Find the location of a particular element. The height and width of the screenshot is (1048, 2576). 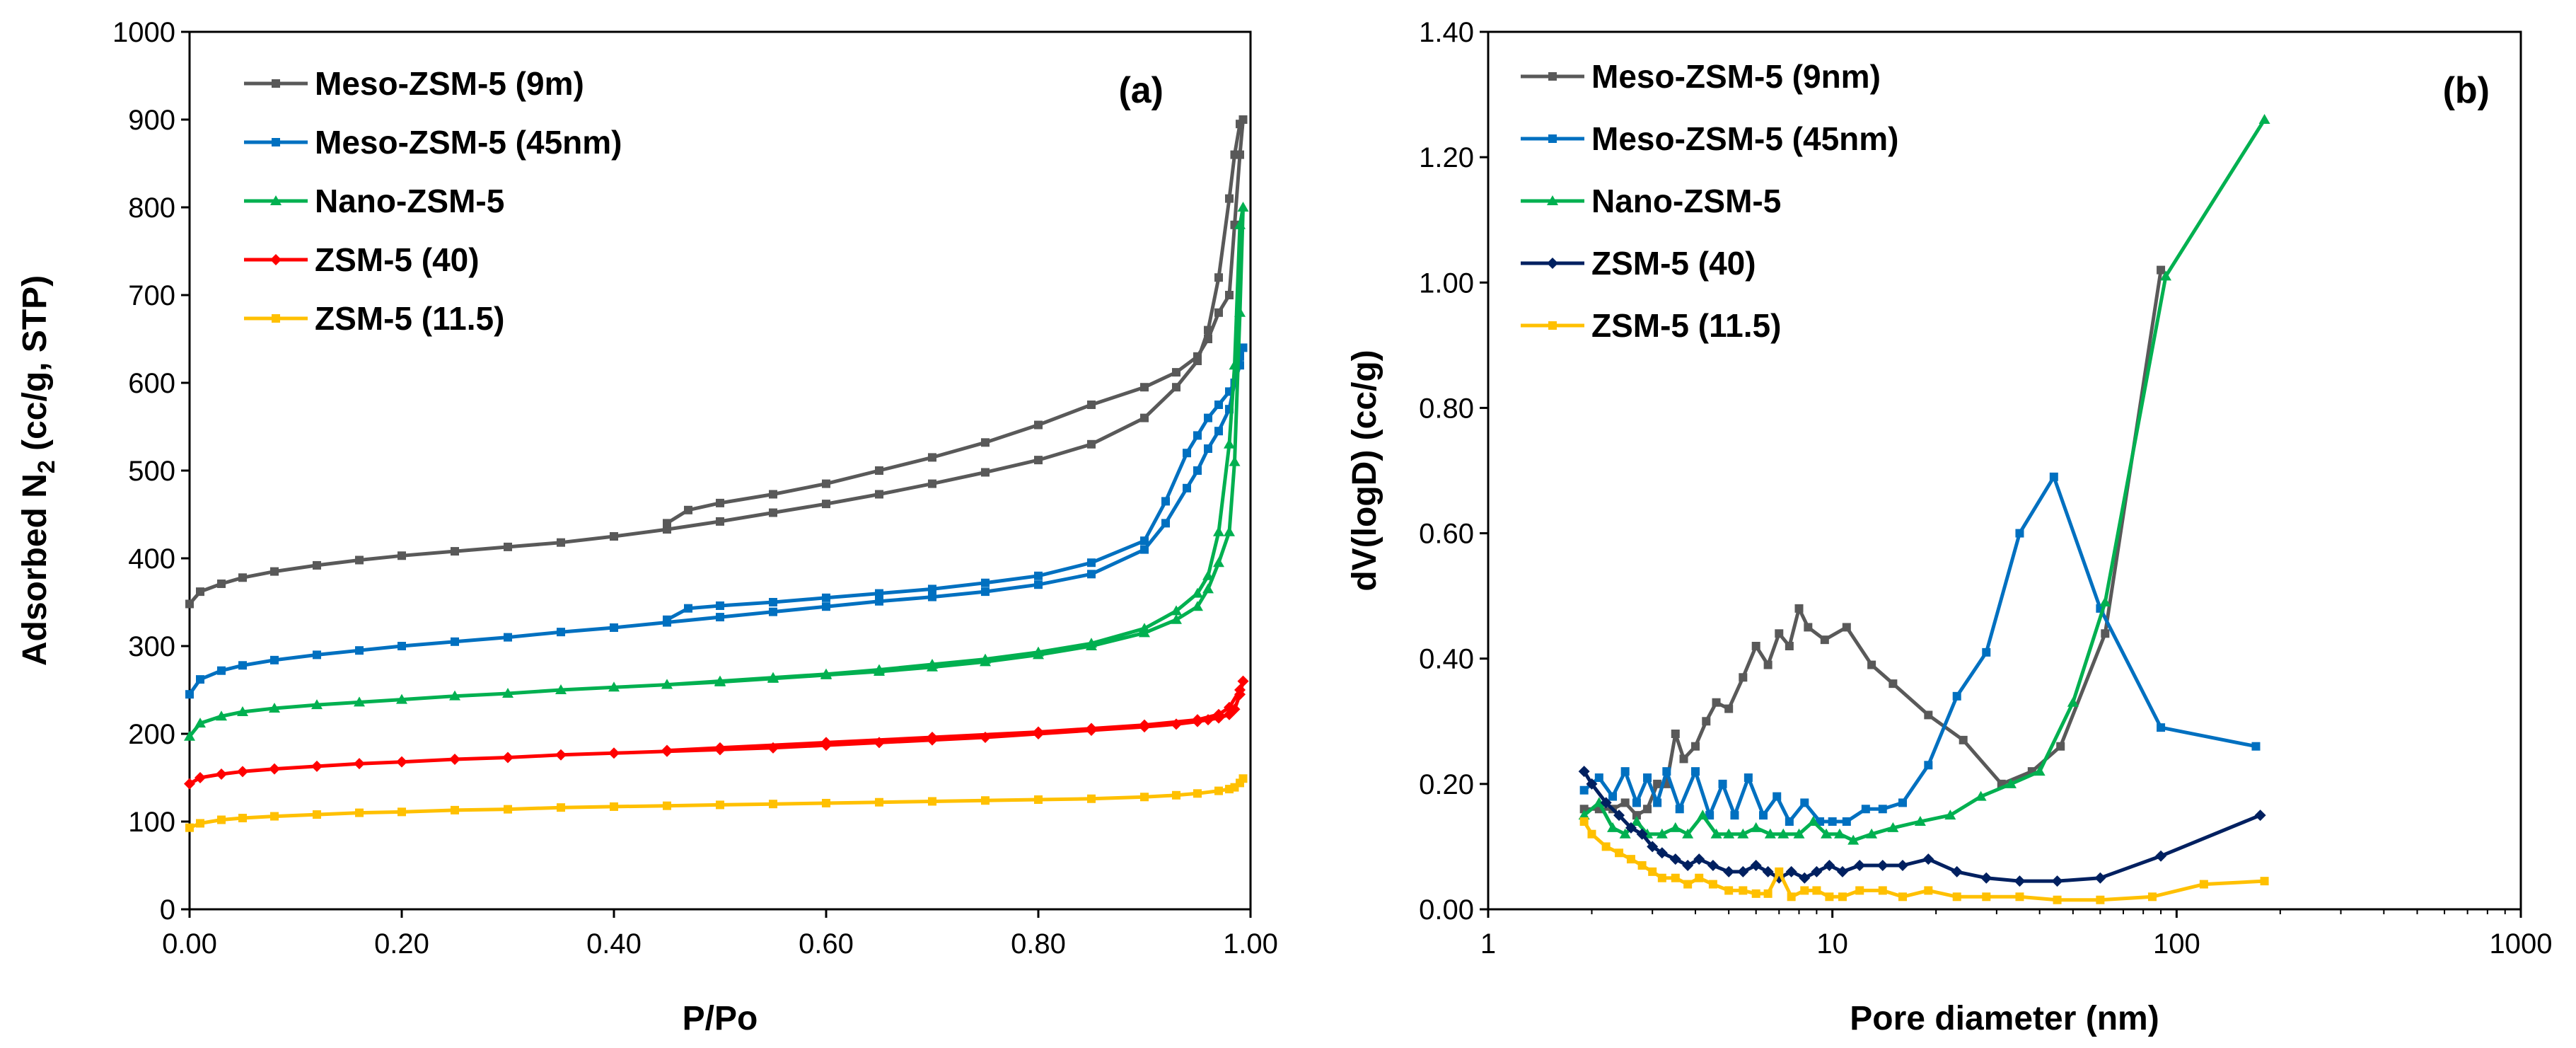

panel-b-x-tick-label: 10 is located at coordinates (1832, 944).